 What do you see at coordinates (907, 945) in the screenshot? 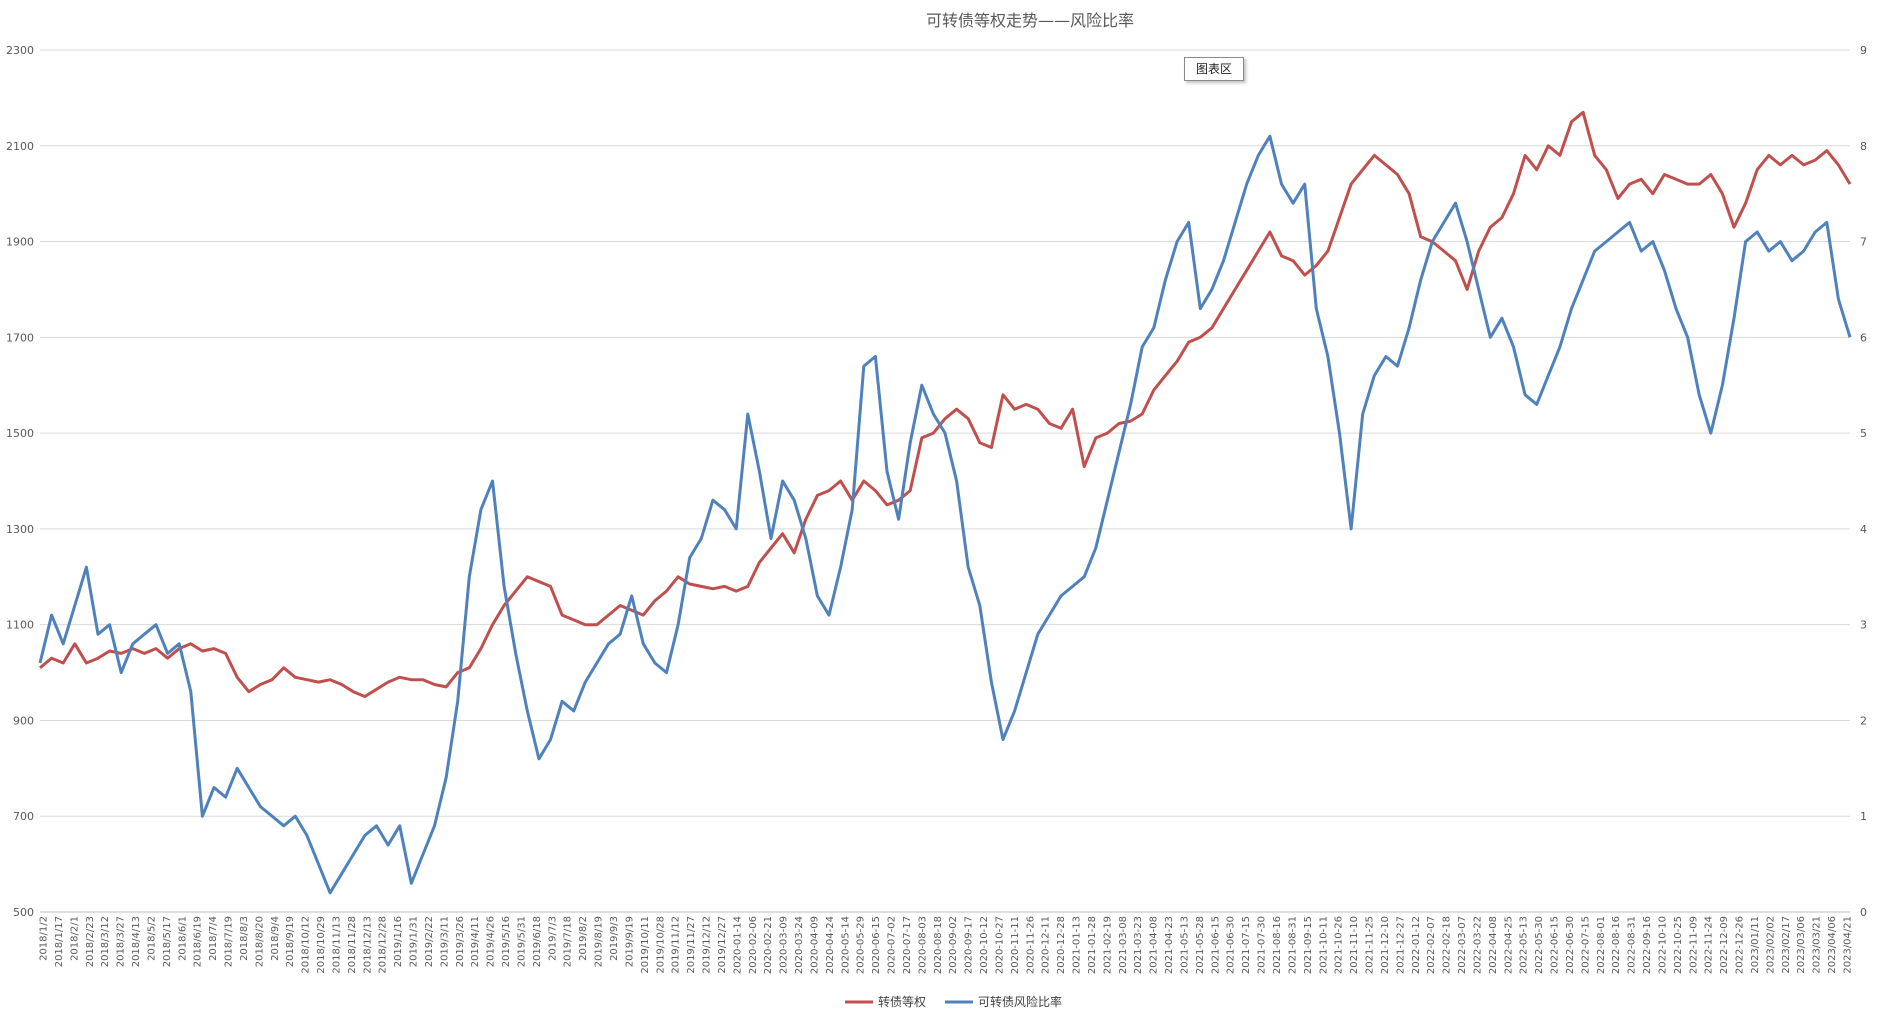
I see `x-tick-label: 2020-07-17` at bounding box center [907, 945].